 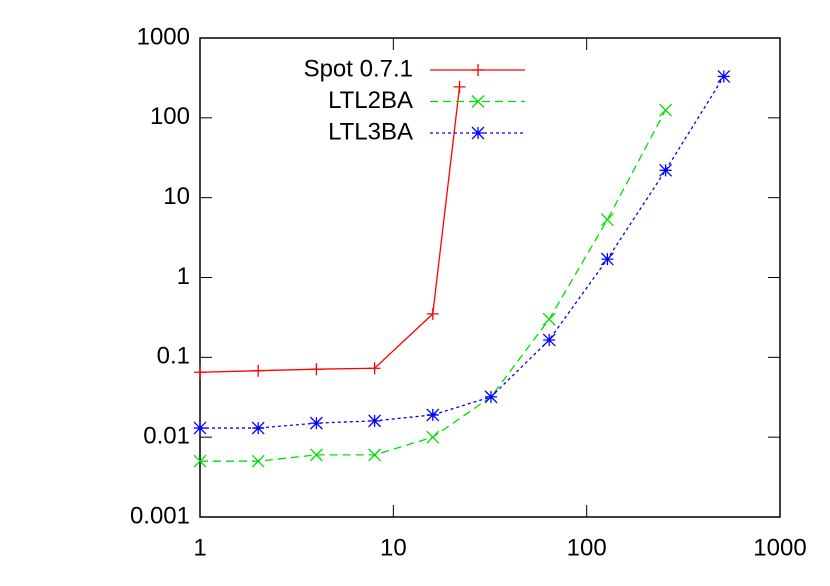 What do you see at coordinates (370, 131) in the screenshot?
I see `legend-label: LTL3BA` at bounding box center [370, 131].